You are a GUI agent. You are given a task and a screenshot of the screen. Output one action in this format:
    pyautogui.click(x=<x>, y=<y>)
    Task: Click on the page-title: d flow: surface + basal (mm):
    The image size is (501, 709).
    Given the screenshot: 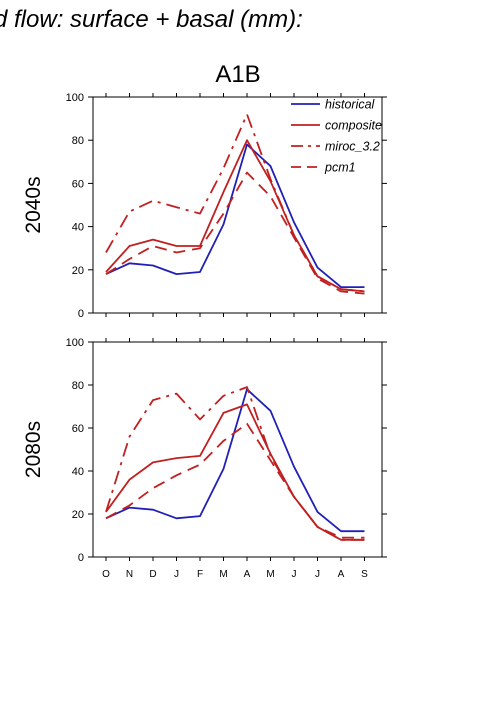 What is the action you would take?
    pyautogui.click(x=151, y=19)
    